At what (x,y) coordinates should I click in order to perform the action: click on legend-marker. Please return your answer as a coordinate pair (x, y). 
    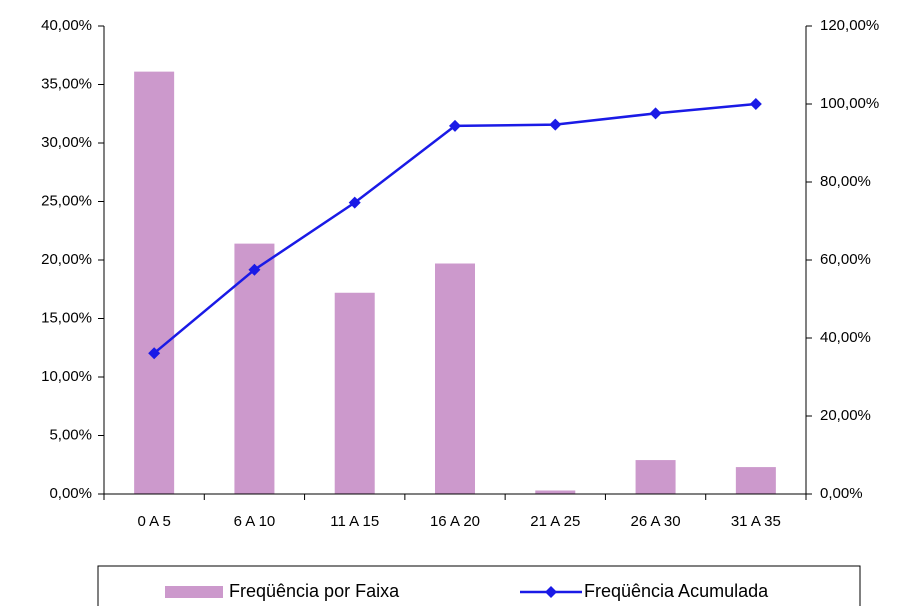
    Looking at the image, I should click on (551, 592).